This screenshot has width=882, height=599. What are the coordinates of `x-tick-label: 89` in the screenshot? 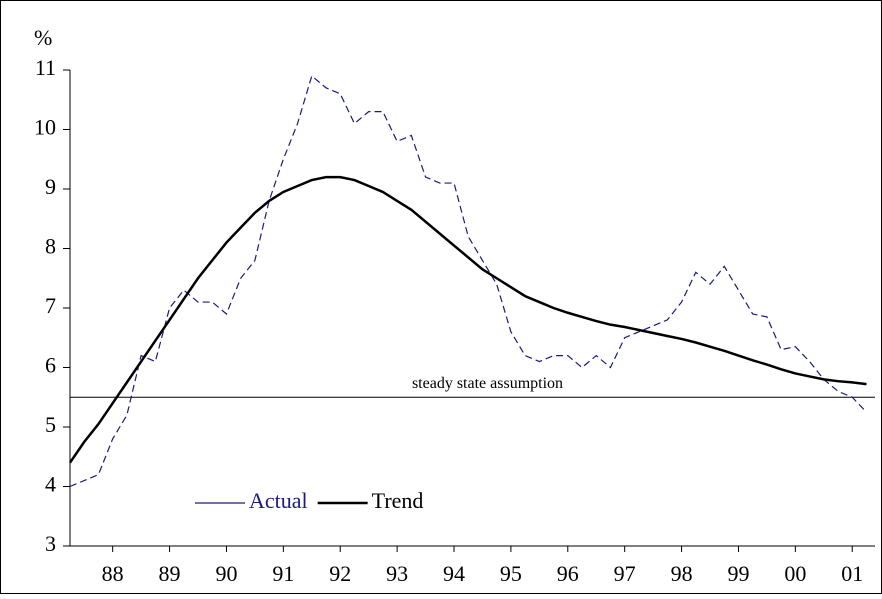 It's located at (170, 573).